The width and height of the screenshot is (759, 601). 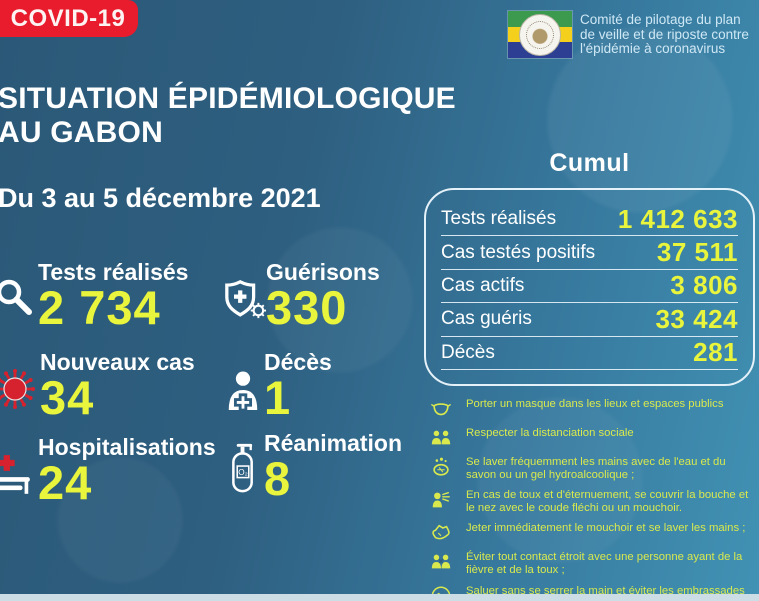 What do you see at coordinates (589, 353) in the screenshot?
I see `cumul-row-deces: Décès 281` at bounding box center [589, 353].